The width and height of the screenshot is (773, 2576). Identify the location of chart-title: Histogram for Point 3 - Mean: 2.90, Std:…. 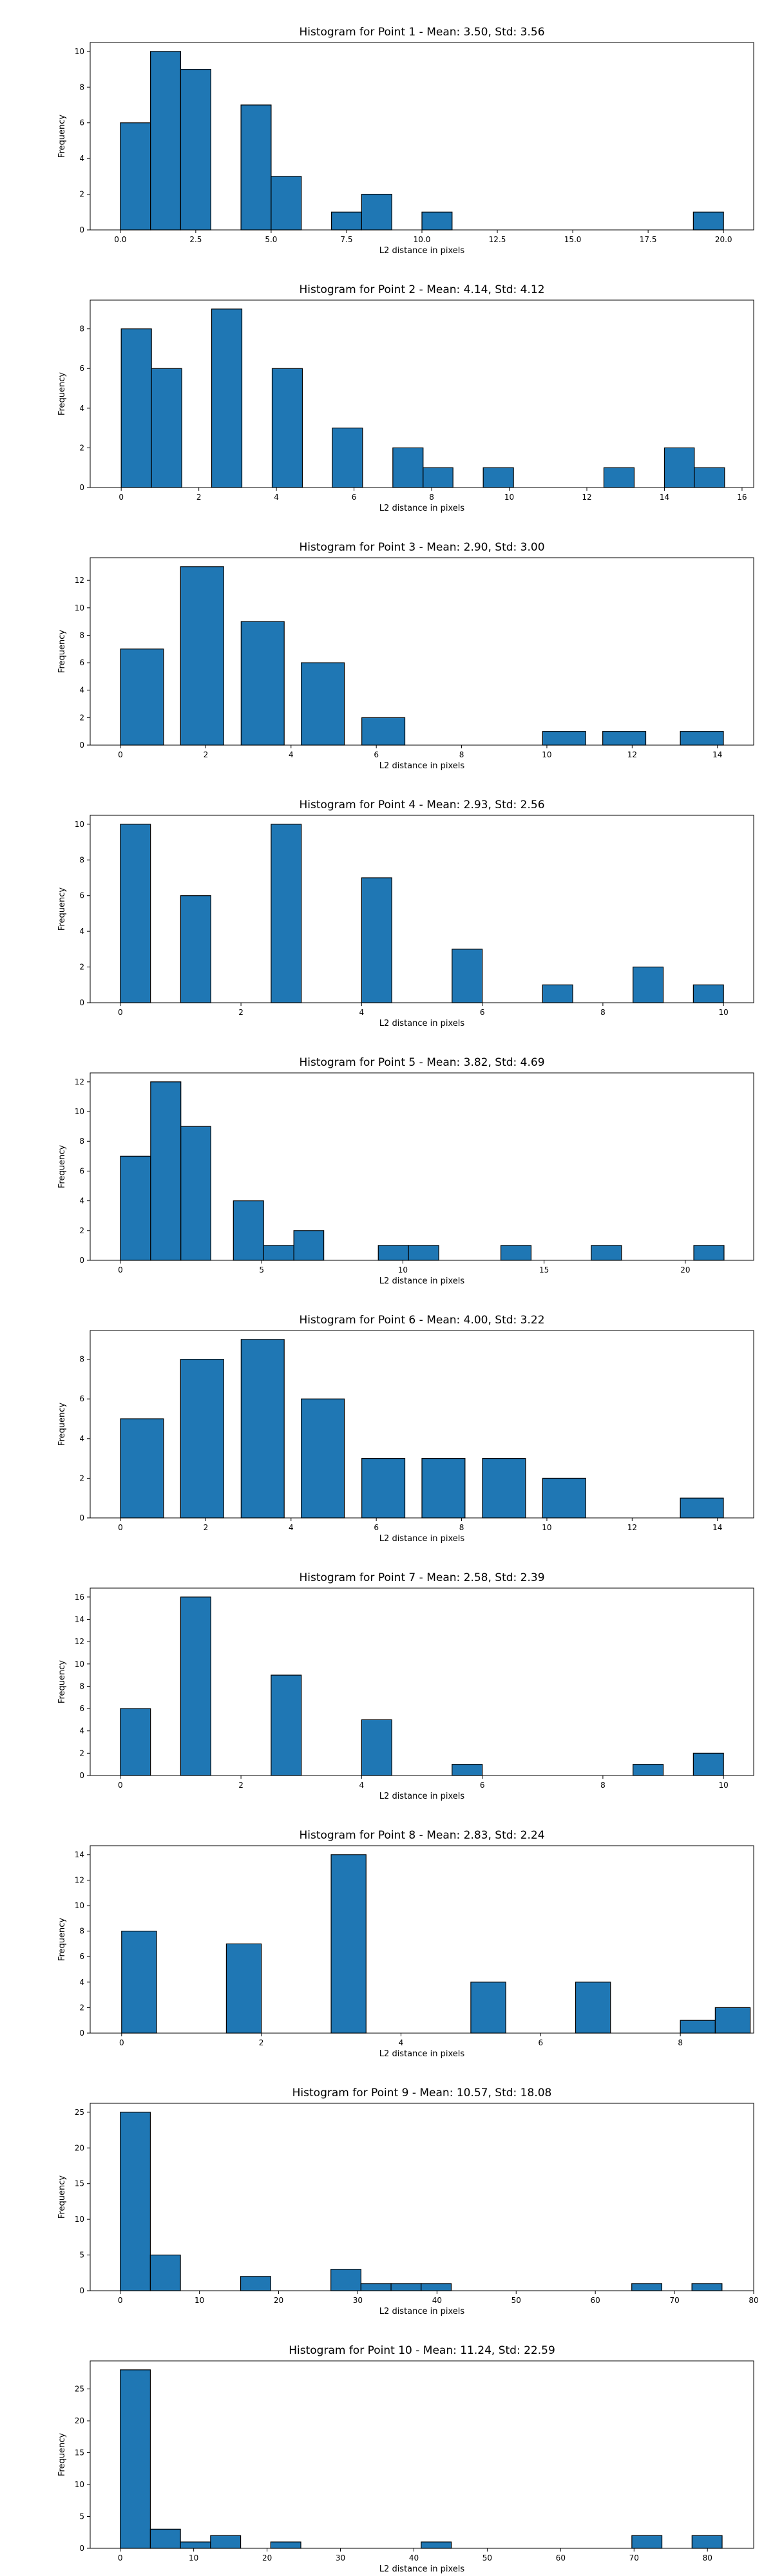
(421, 547).